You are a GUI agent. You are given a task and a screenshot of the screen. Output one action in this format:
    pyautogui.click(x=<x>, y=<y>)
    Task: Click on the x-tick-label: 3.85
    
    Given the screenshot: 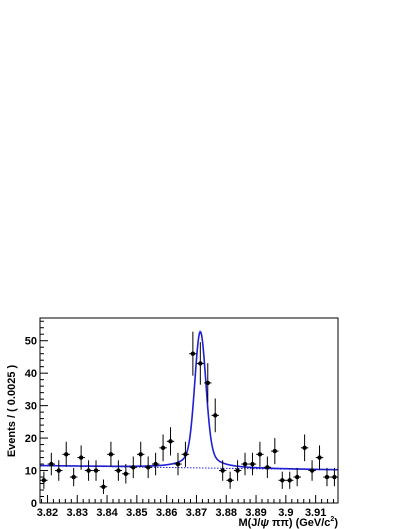 What is the action you would take?
    pyautogui.click(x=136, y=513)
    